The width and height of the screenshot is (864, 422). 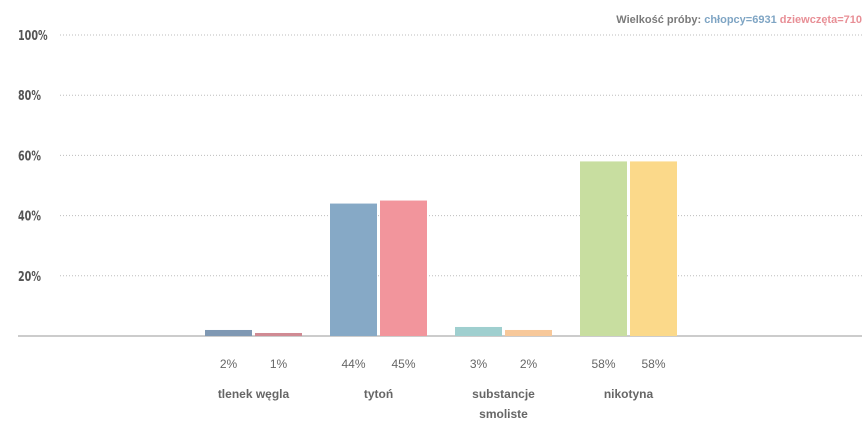 What do you see at coordinates (479, 364) in the screenshot?
I see `value-label: 3%` at bounding box center [479, 364].